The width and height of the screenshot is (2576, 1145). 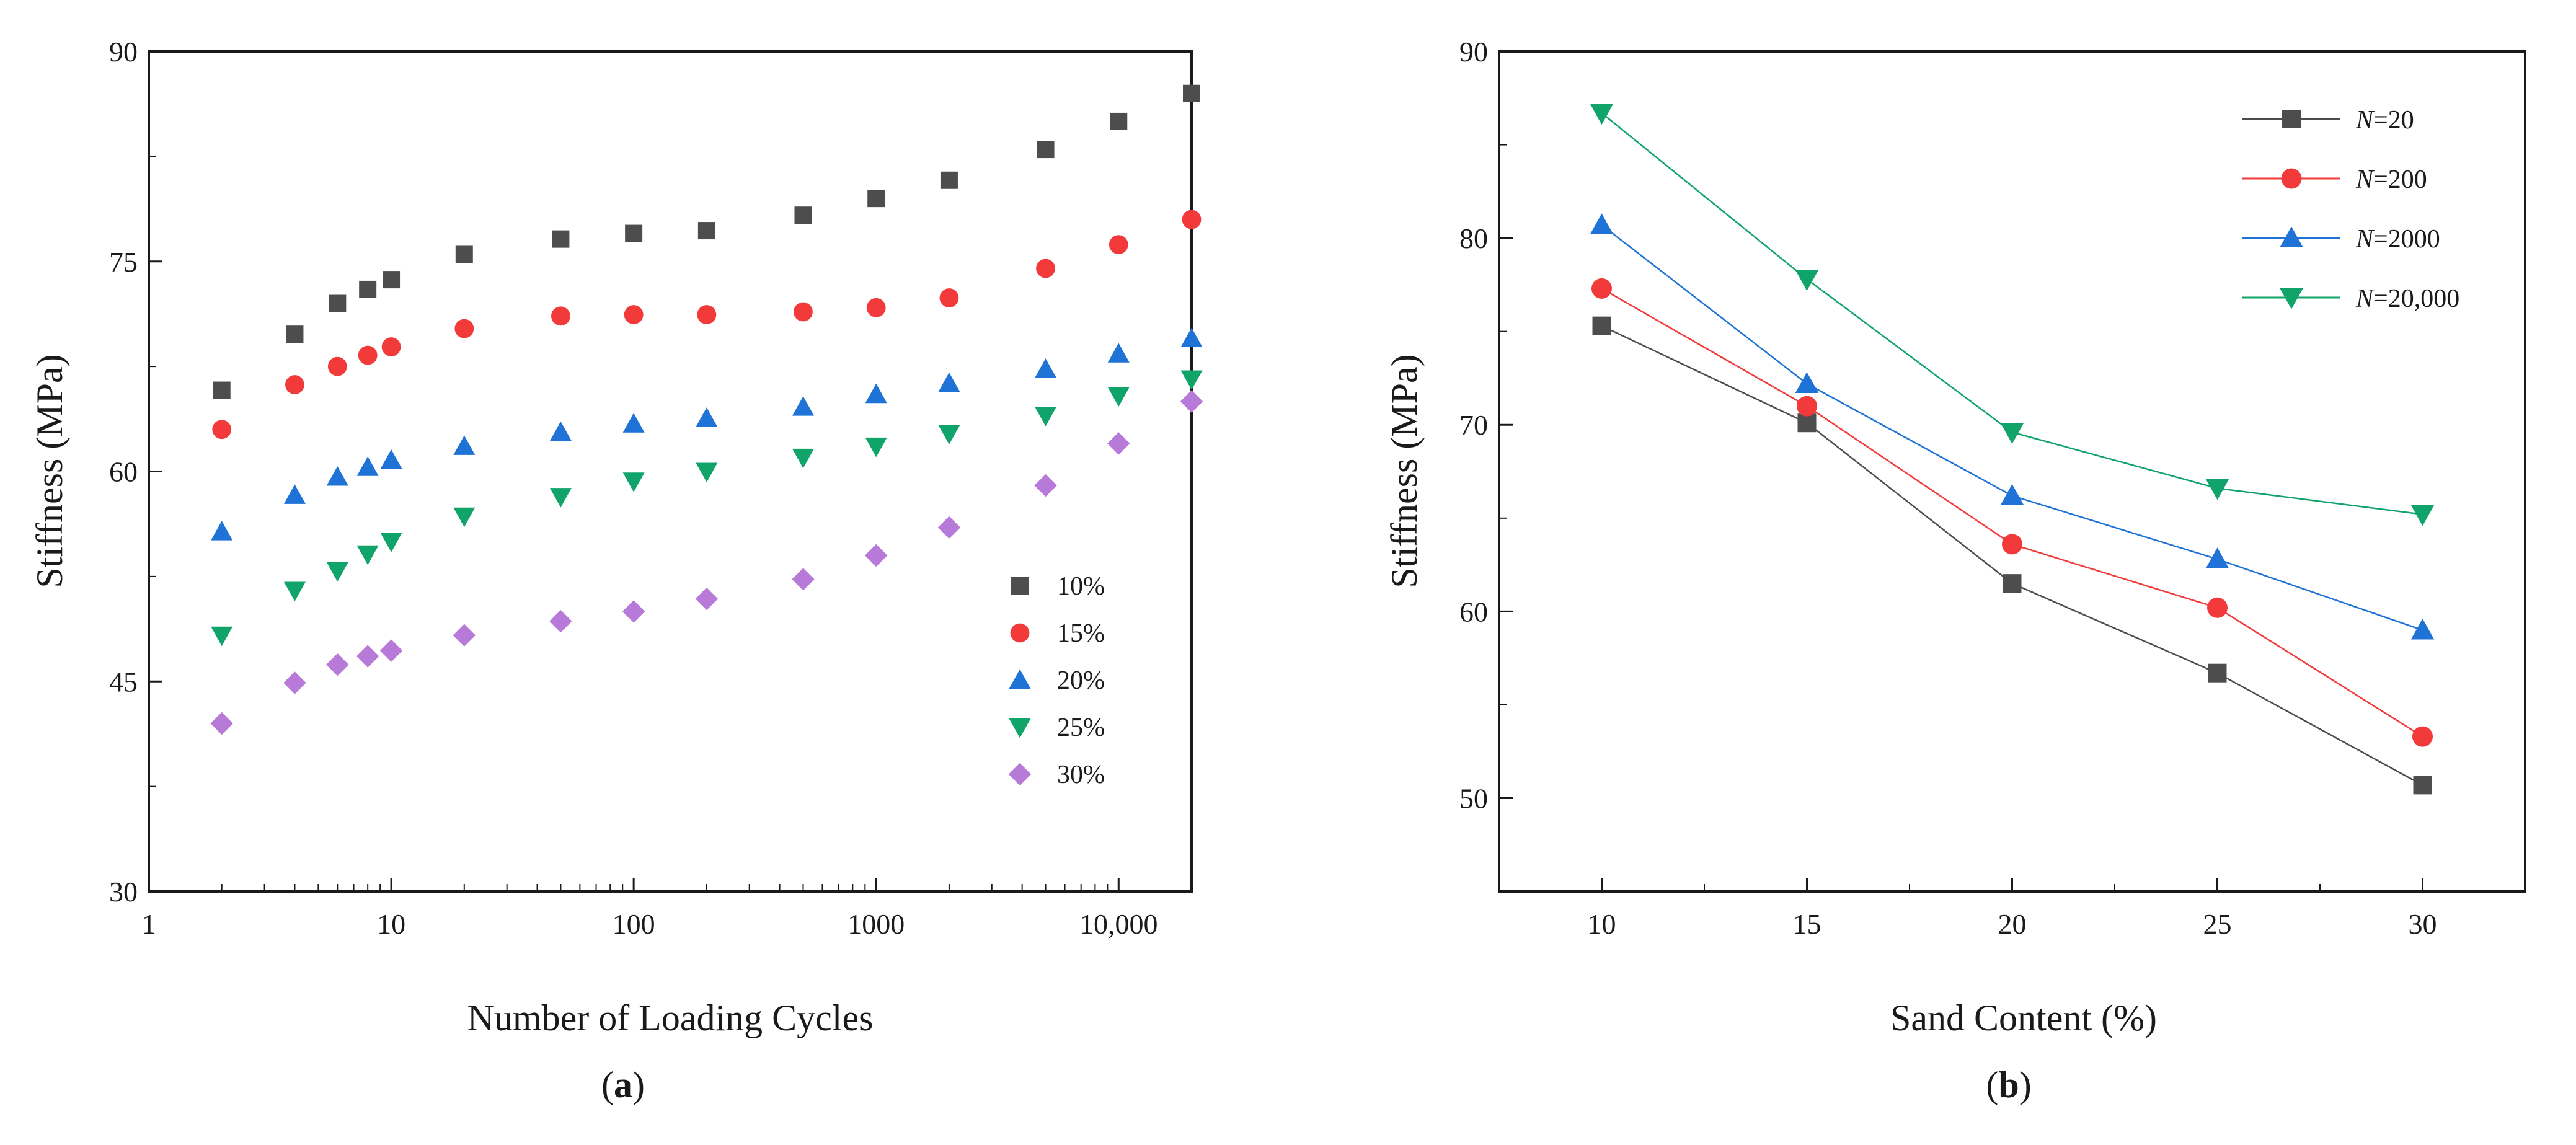 I want to click on panel-a-y-tick-label: 90, so click(x=124, y=52).